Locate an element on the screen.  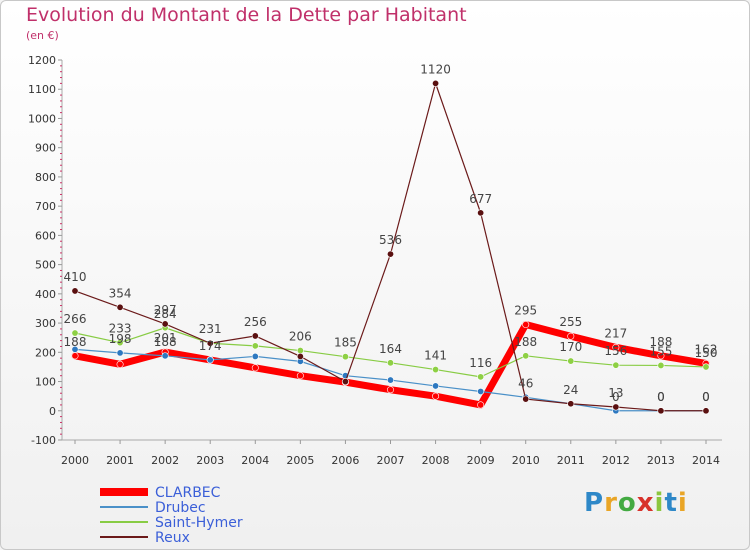
data-label-saint-hymer: 266 is located at coordinates (75, 319).